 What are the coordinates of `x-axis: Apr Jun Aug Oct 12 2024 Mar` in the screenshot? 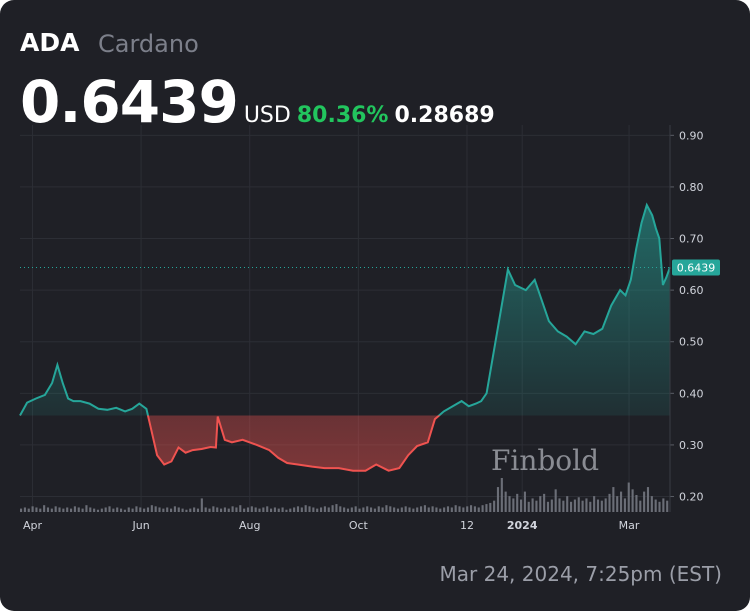 It's located at (331, 525).